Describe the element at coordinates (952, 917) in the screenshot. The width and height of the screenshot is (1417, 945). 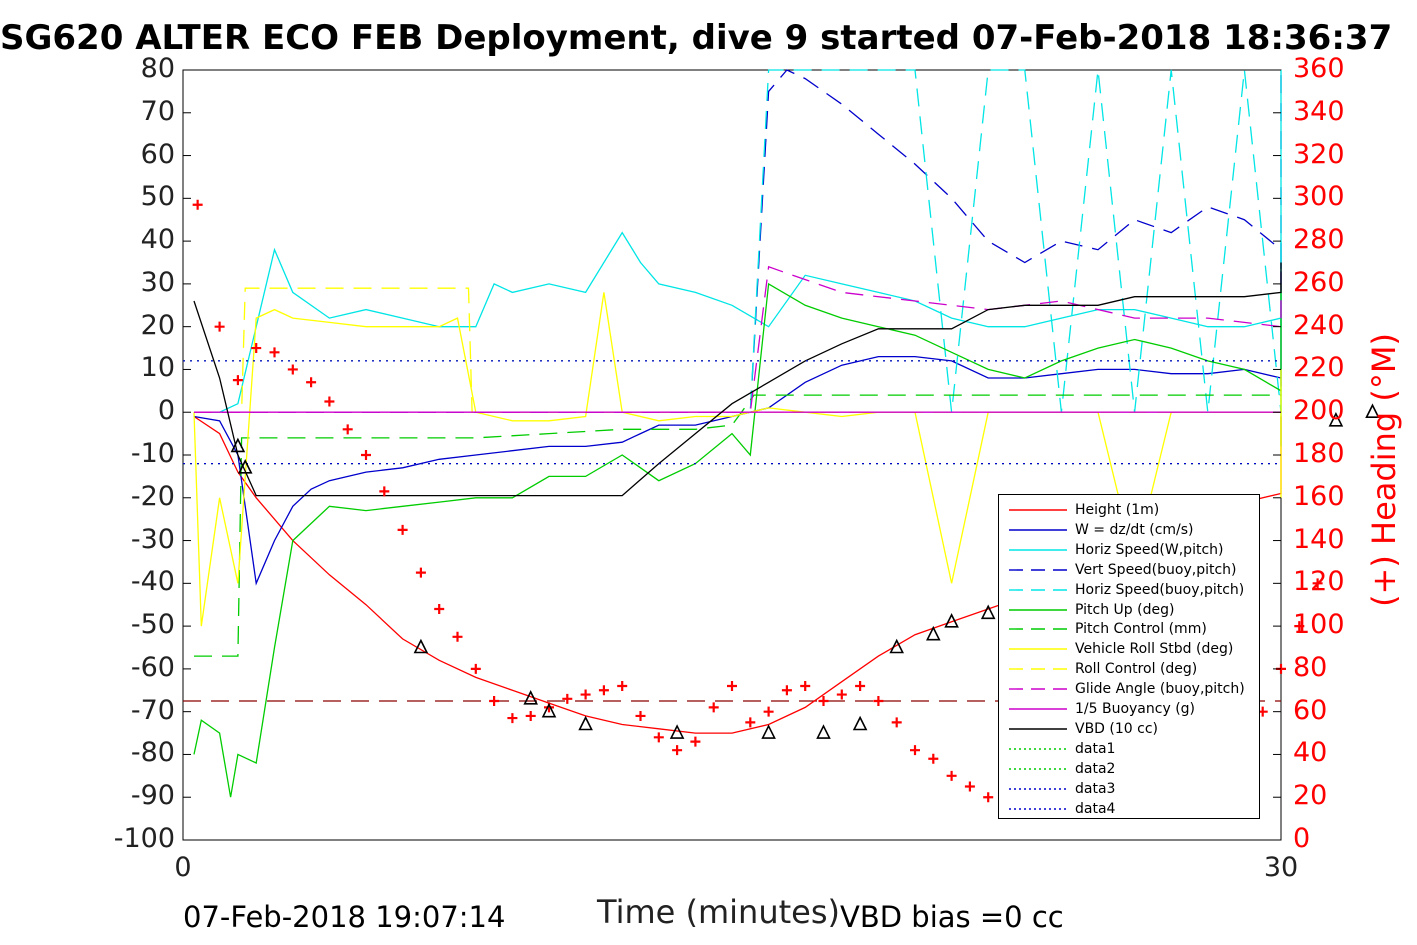
I see `footer-vbd-bias: VBD bias =0 cc` at that location.